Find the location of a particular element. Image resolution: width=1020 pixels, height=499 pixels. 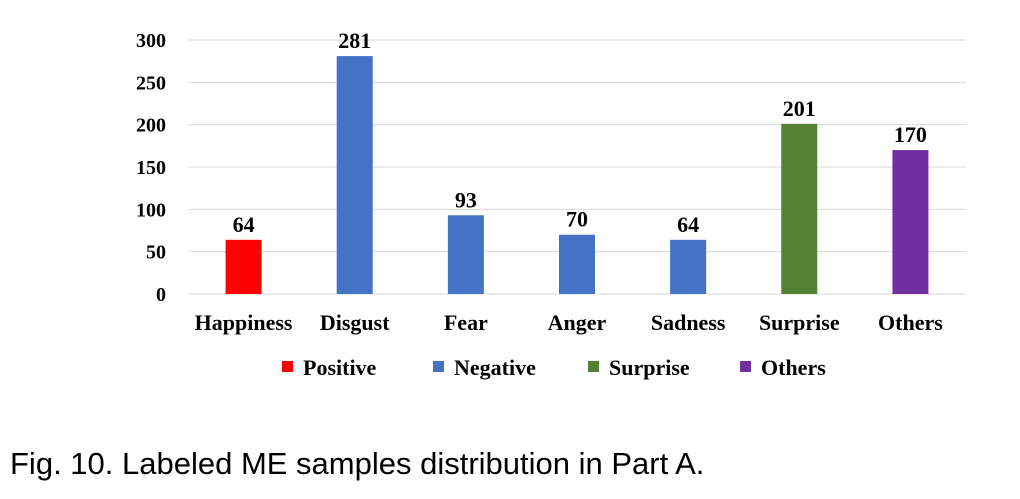

legend-swatch-others is located at coordinates (745, 366).